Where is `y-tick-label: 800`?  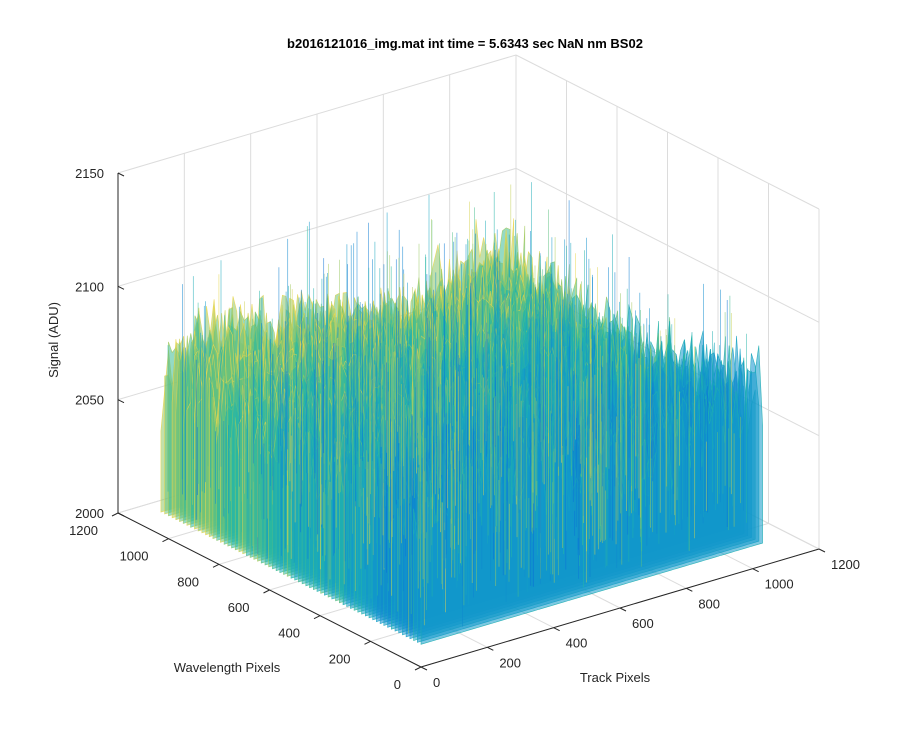 y-tick-label: 800 is located at coordinates (188, 581).